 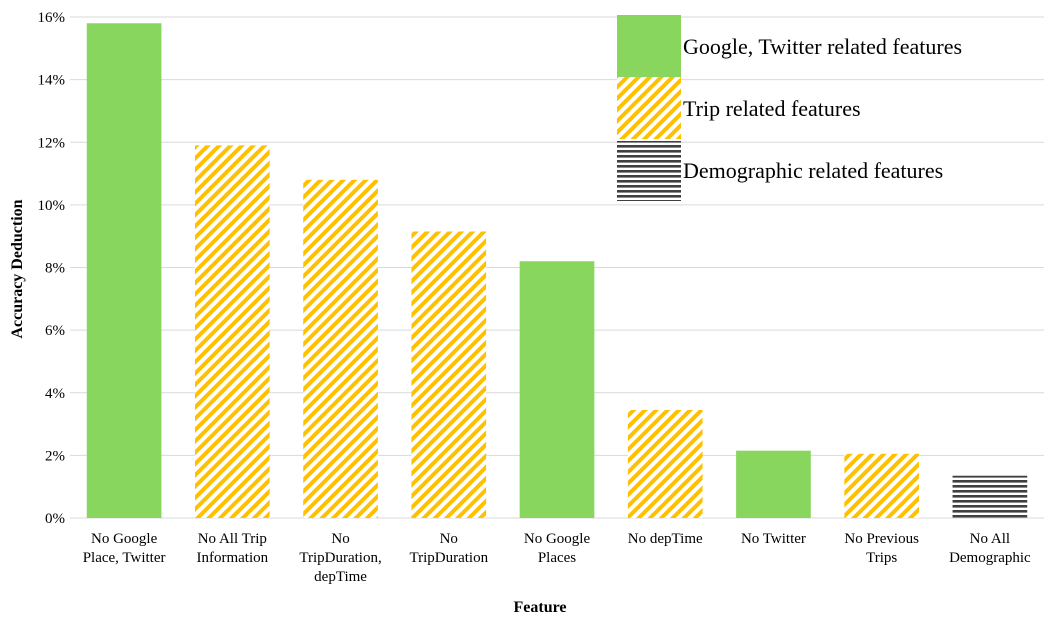 I want to click on x-category-label-line: No Twitter, so click(x=773, y=539).